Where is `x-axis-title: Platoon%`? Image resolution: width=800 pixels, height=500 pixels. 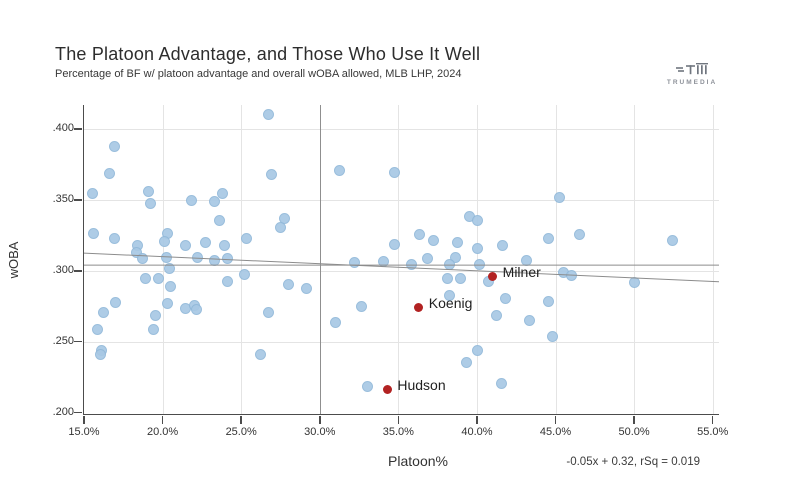
x-axis-title: Platoon% is located at coordinates (418, 461).